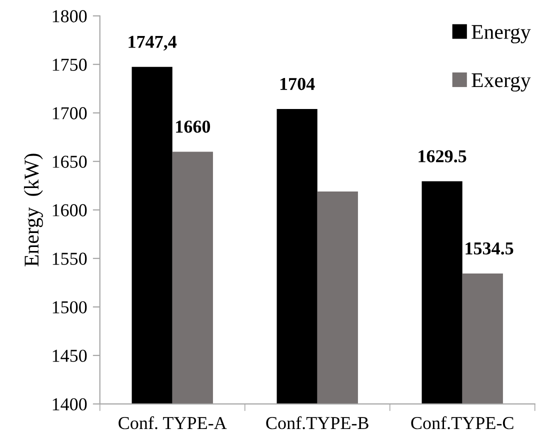 This screenshot has width=537, height=441. What do you see at coordinates (172, 423) in the screenshot?
I see `x-tick-label: Conf. TYPE-A` at bounding box center [172, 423].